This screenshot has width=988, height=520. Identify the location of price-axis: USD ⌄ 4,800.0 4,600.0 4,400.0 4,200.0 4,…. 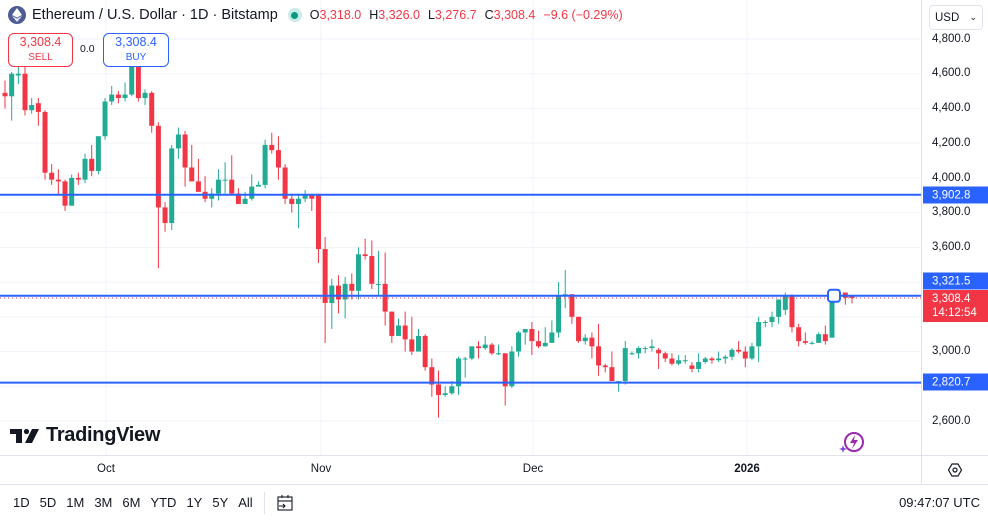
(954, 227).